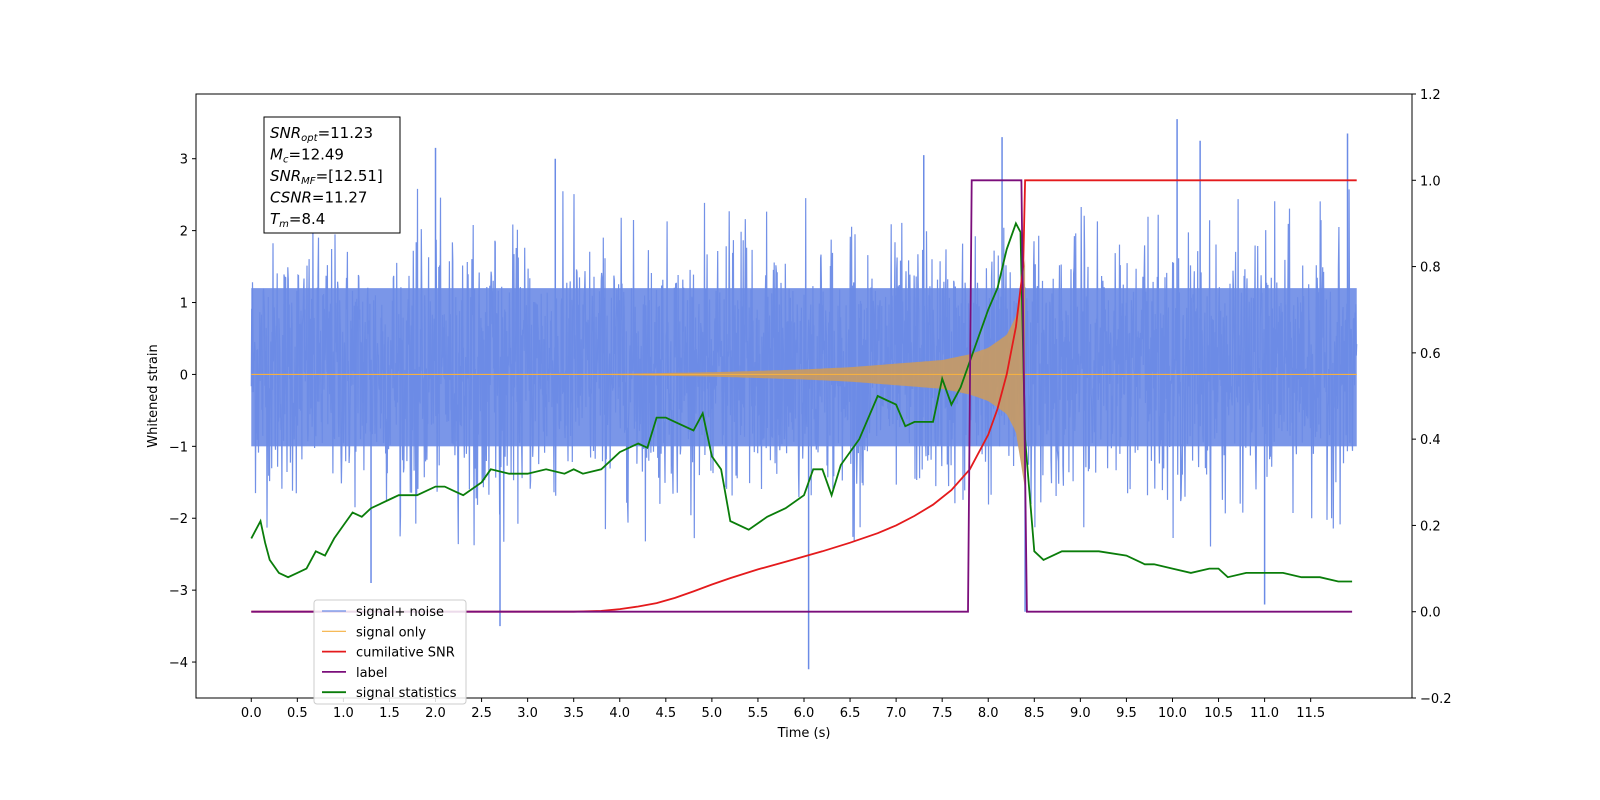 The width and height of the screenshot is (1600, 800). What do you see at coordinates (1430, 181) in the screenshot?
I see `y2-tick-label: 1.0` at bounding box center [1430, 181].